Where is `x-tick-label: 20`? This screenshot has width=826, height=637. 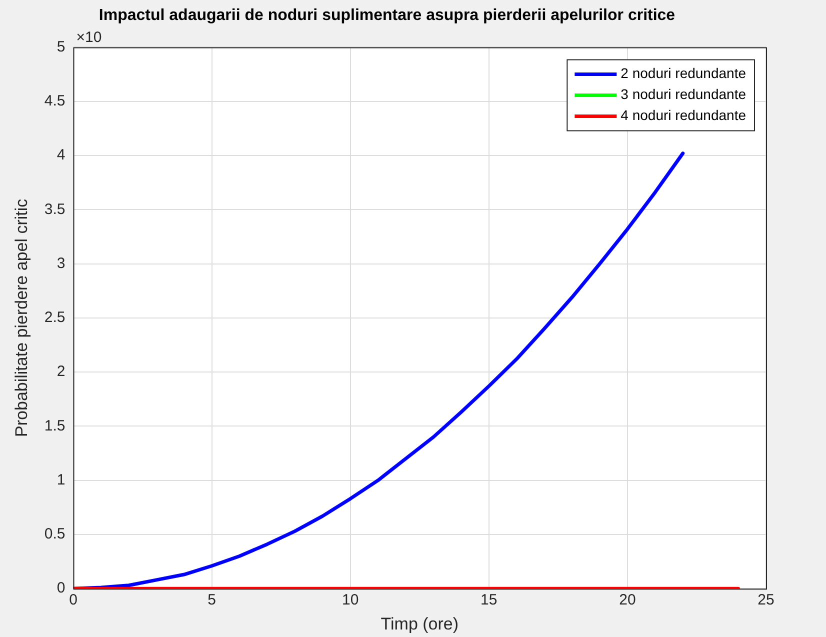
x-tick-label: 20 is located at coordinates (627, 600).